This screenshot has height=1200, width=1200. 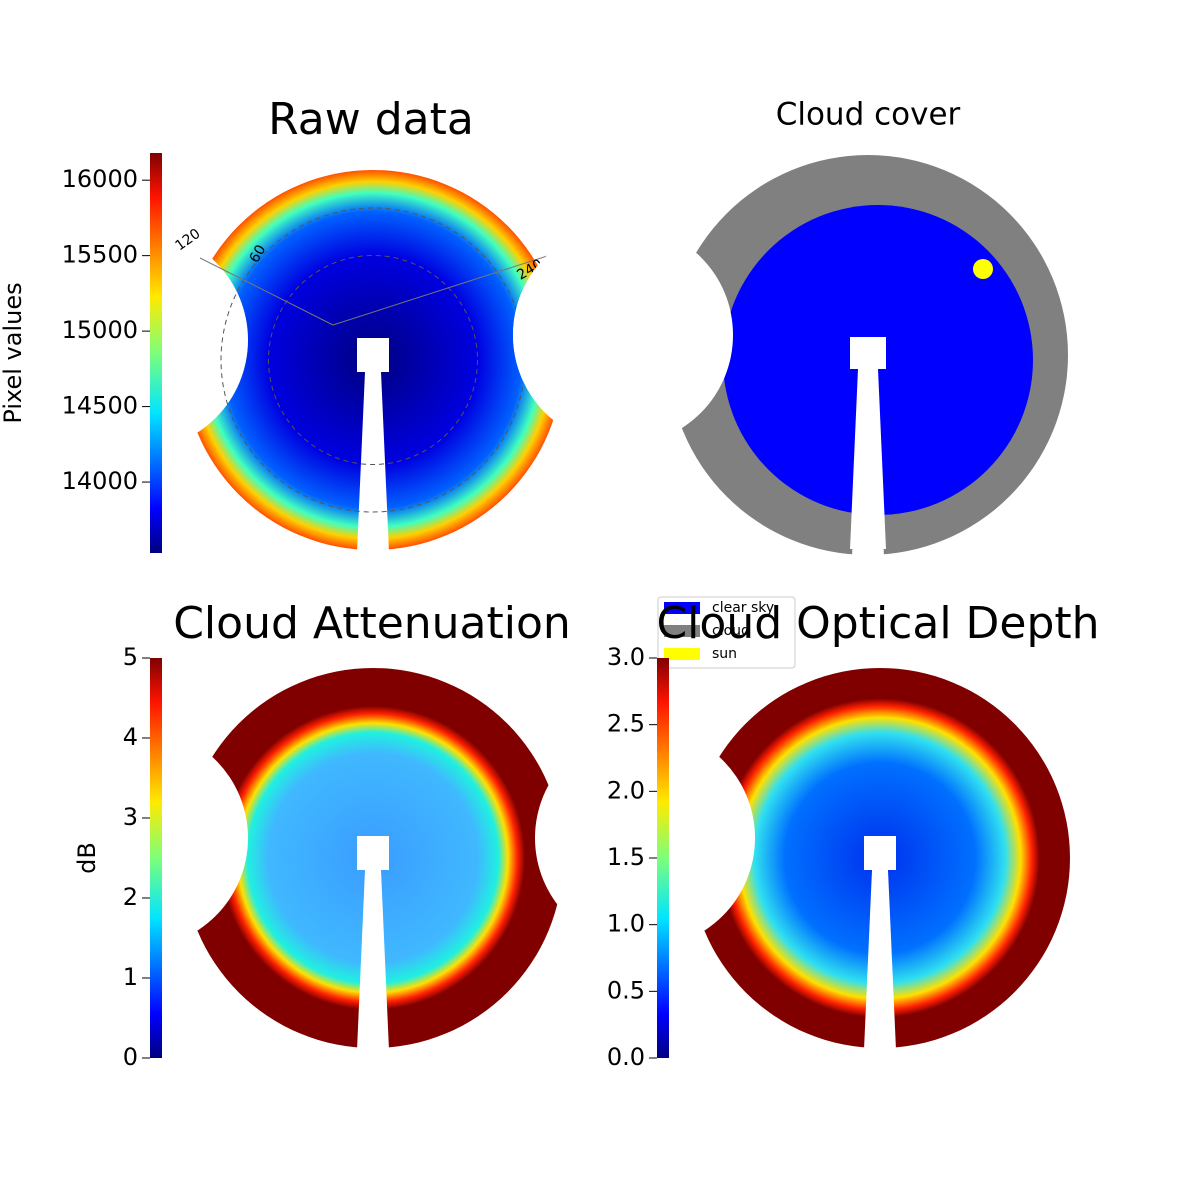 I want to click on polar-grid, so click(x=373, y=360).